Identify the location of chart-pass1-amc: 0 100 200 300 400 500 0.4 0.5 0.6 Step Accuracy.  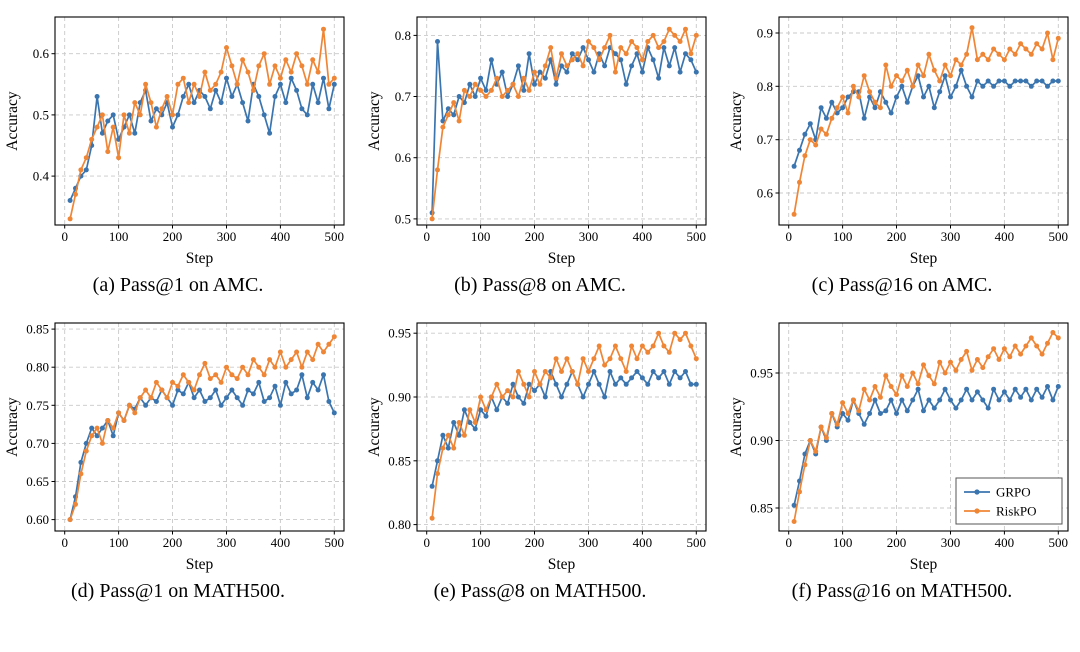
(178, 139).